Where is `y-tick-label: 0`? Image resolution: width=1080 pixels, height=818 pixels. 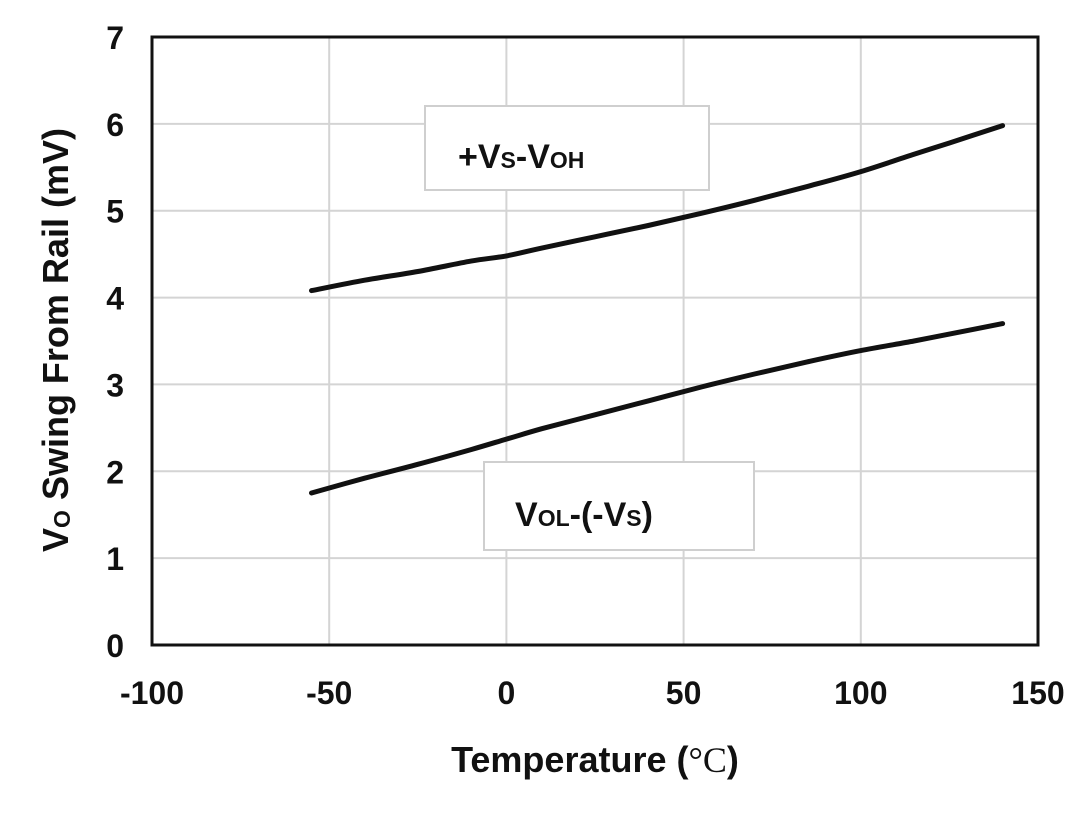
y-tick-label: 0 is located at coordinates (115, 646).